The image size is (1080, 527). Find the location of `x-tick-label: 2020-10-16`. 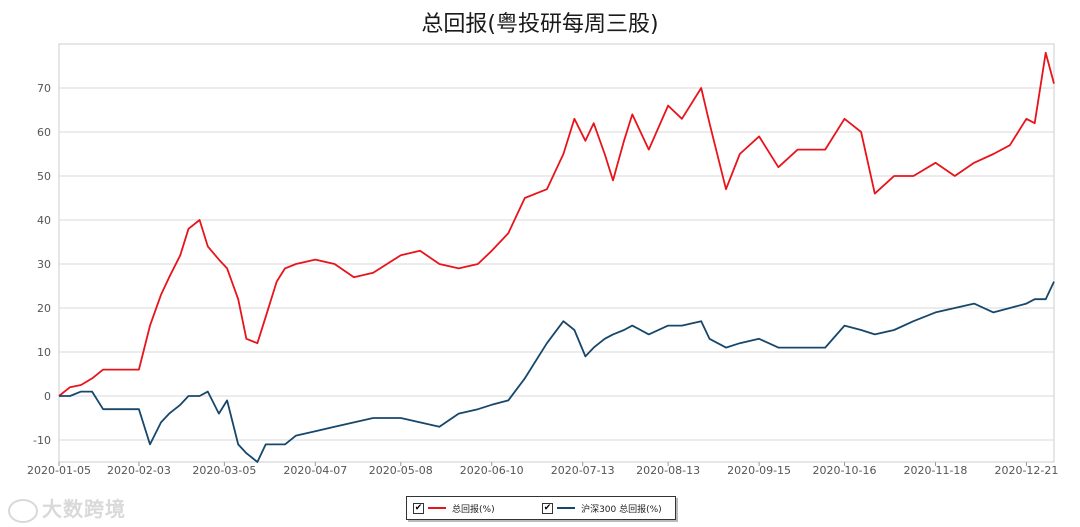

x-tick-label: 2020-10-16 is located at coordinates (845, 470).